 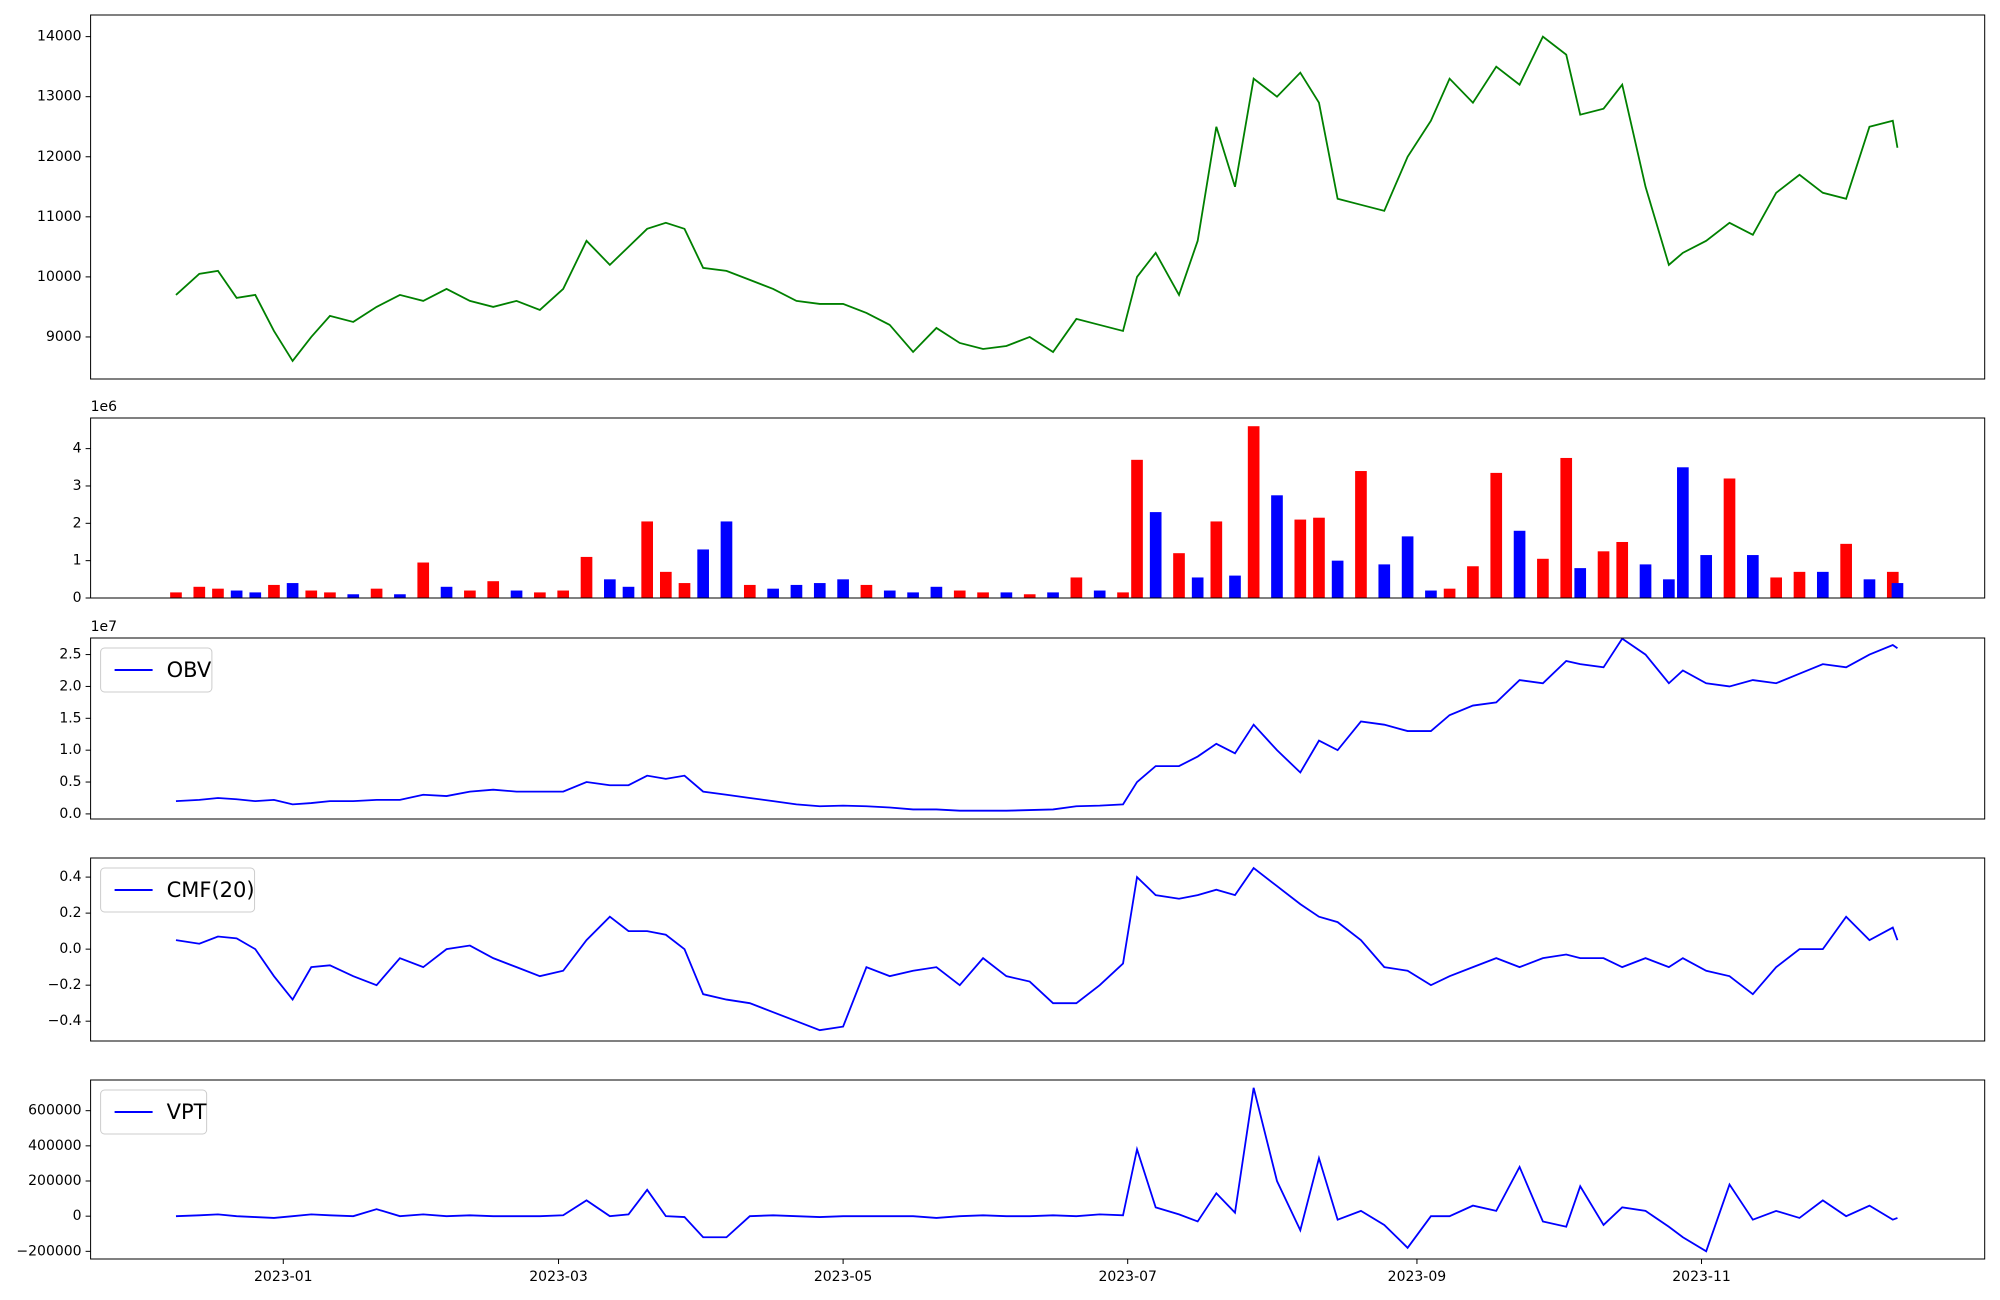 I want to click on legend-label: OBV, so click(x=189, y=670).